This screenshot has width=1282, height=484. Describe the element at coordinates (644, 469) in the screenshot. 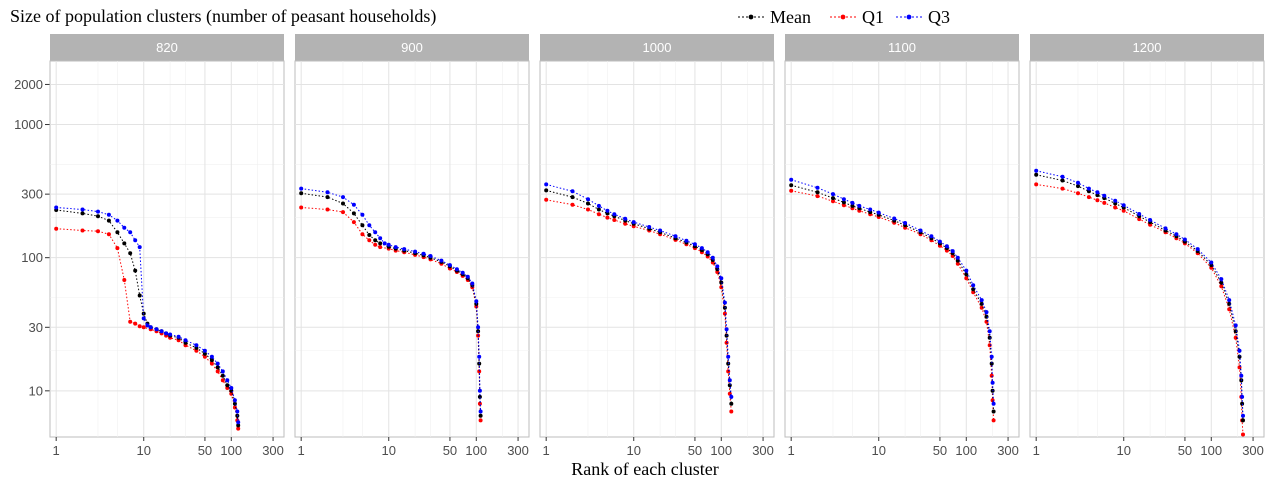

I see `x-axis-label: Rank of each cluster` at that location.